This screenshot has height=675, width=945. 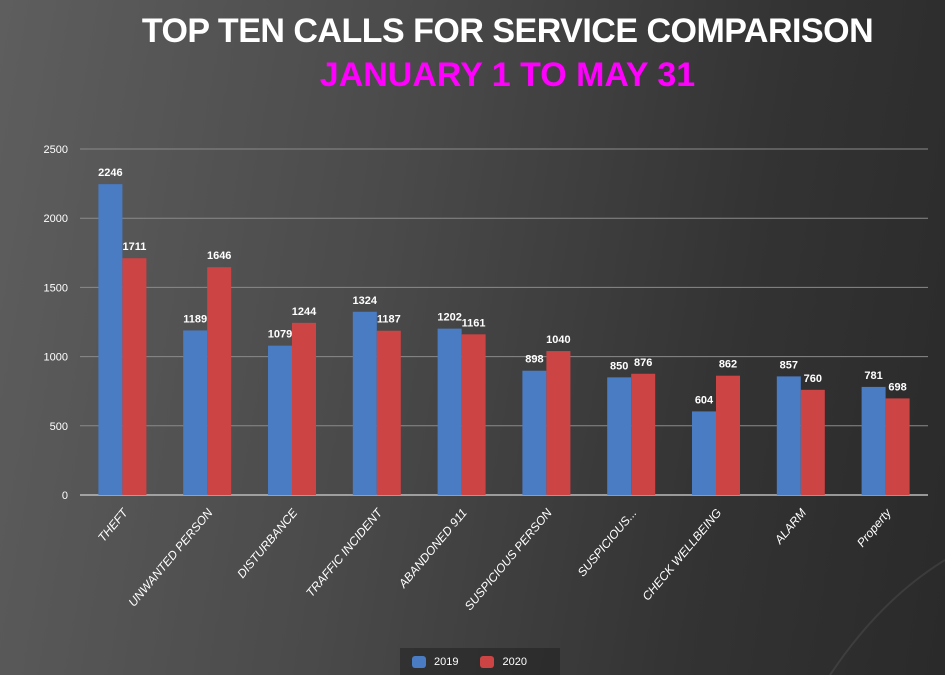 I want to click on data-label: 2246, so click(x=110, y=173).